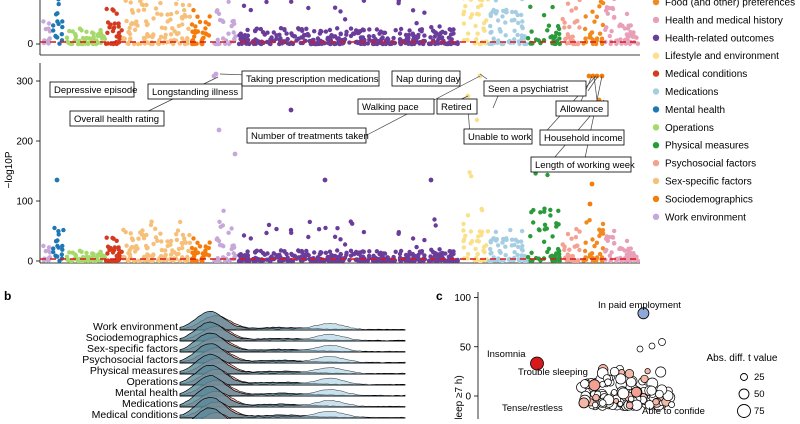  I want to click on ridge-label: Mental health, so click(146, 393).